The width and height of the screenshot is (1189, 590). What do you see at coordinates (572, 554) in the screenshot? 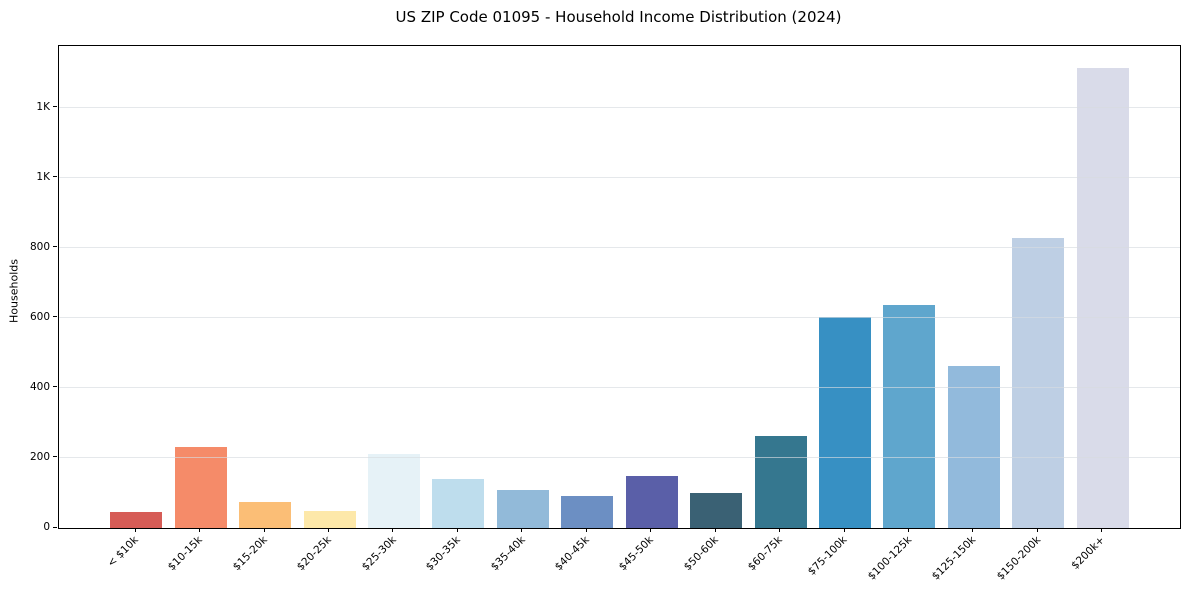
I see `x-tick-label: $40-45k` at bounding box center [572, 554].